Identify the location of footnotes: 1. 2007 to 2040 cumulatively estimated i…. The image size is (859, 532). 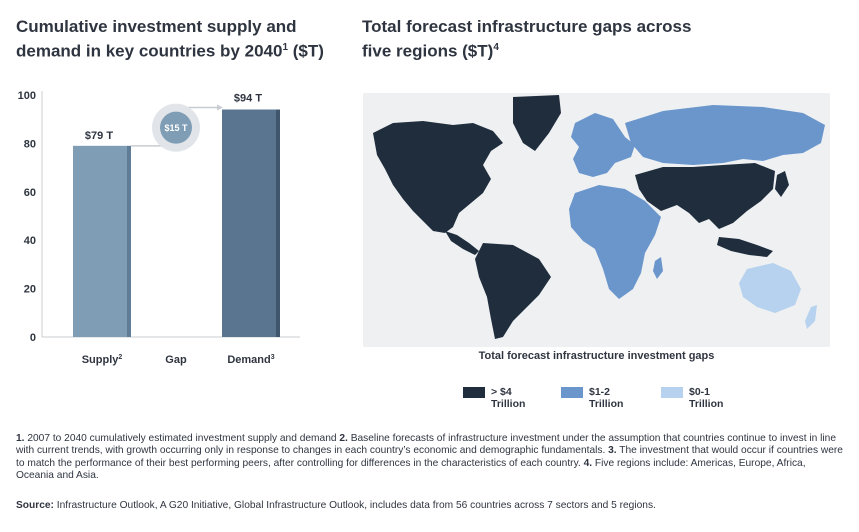
(429, 457).